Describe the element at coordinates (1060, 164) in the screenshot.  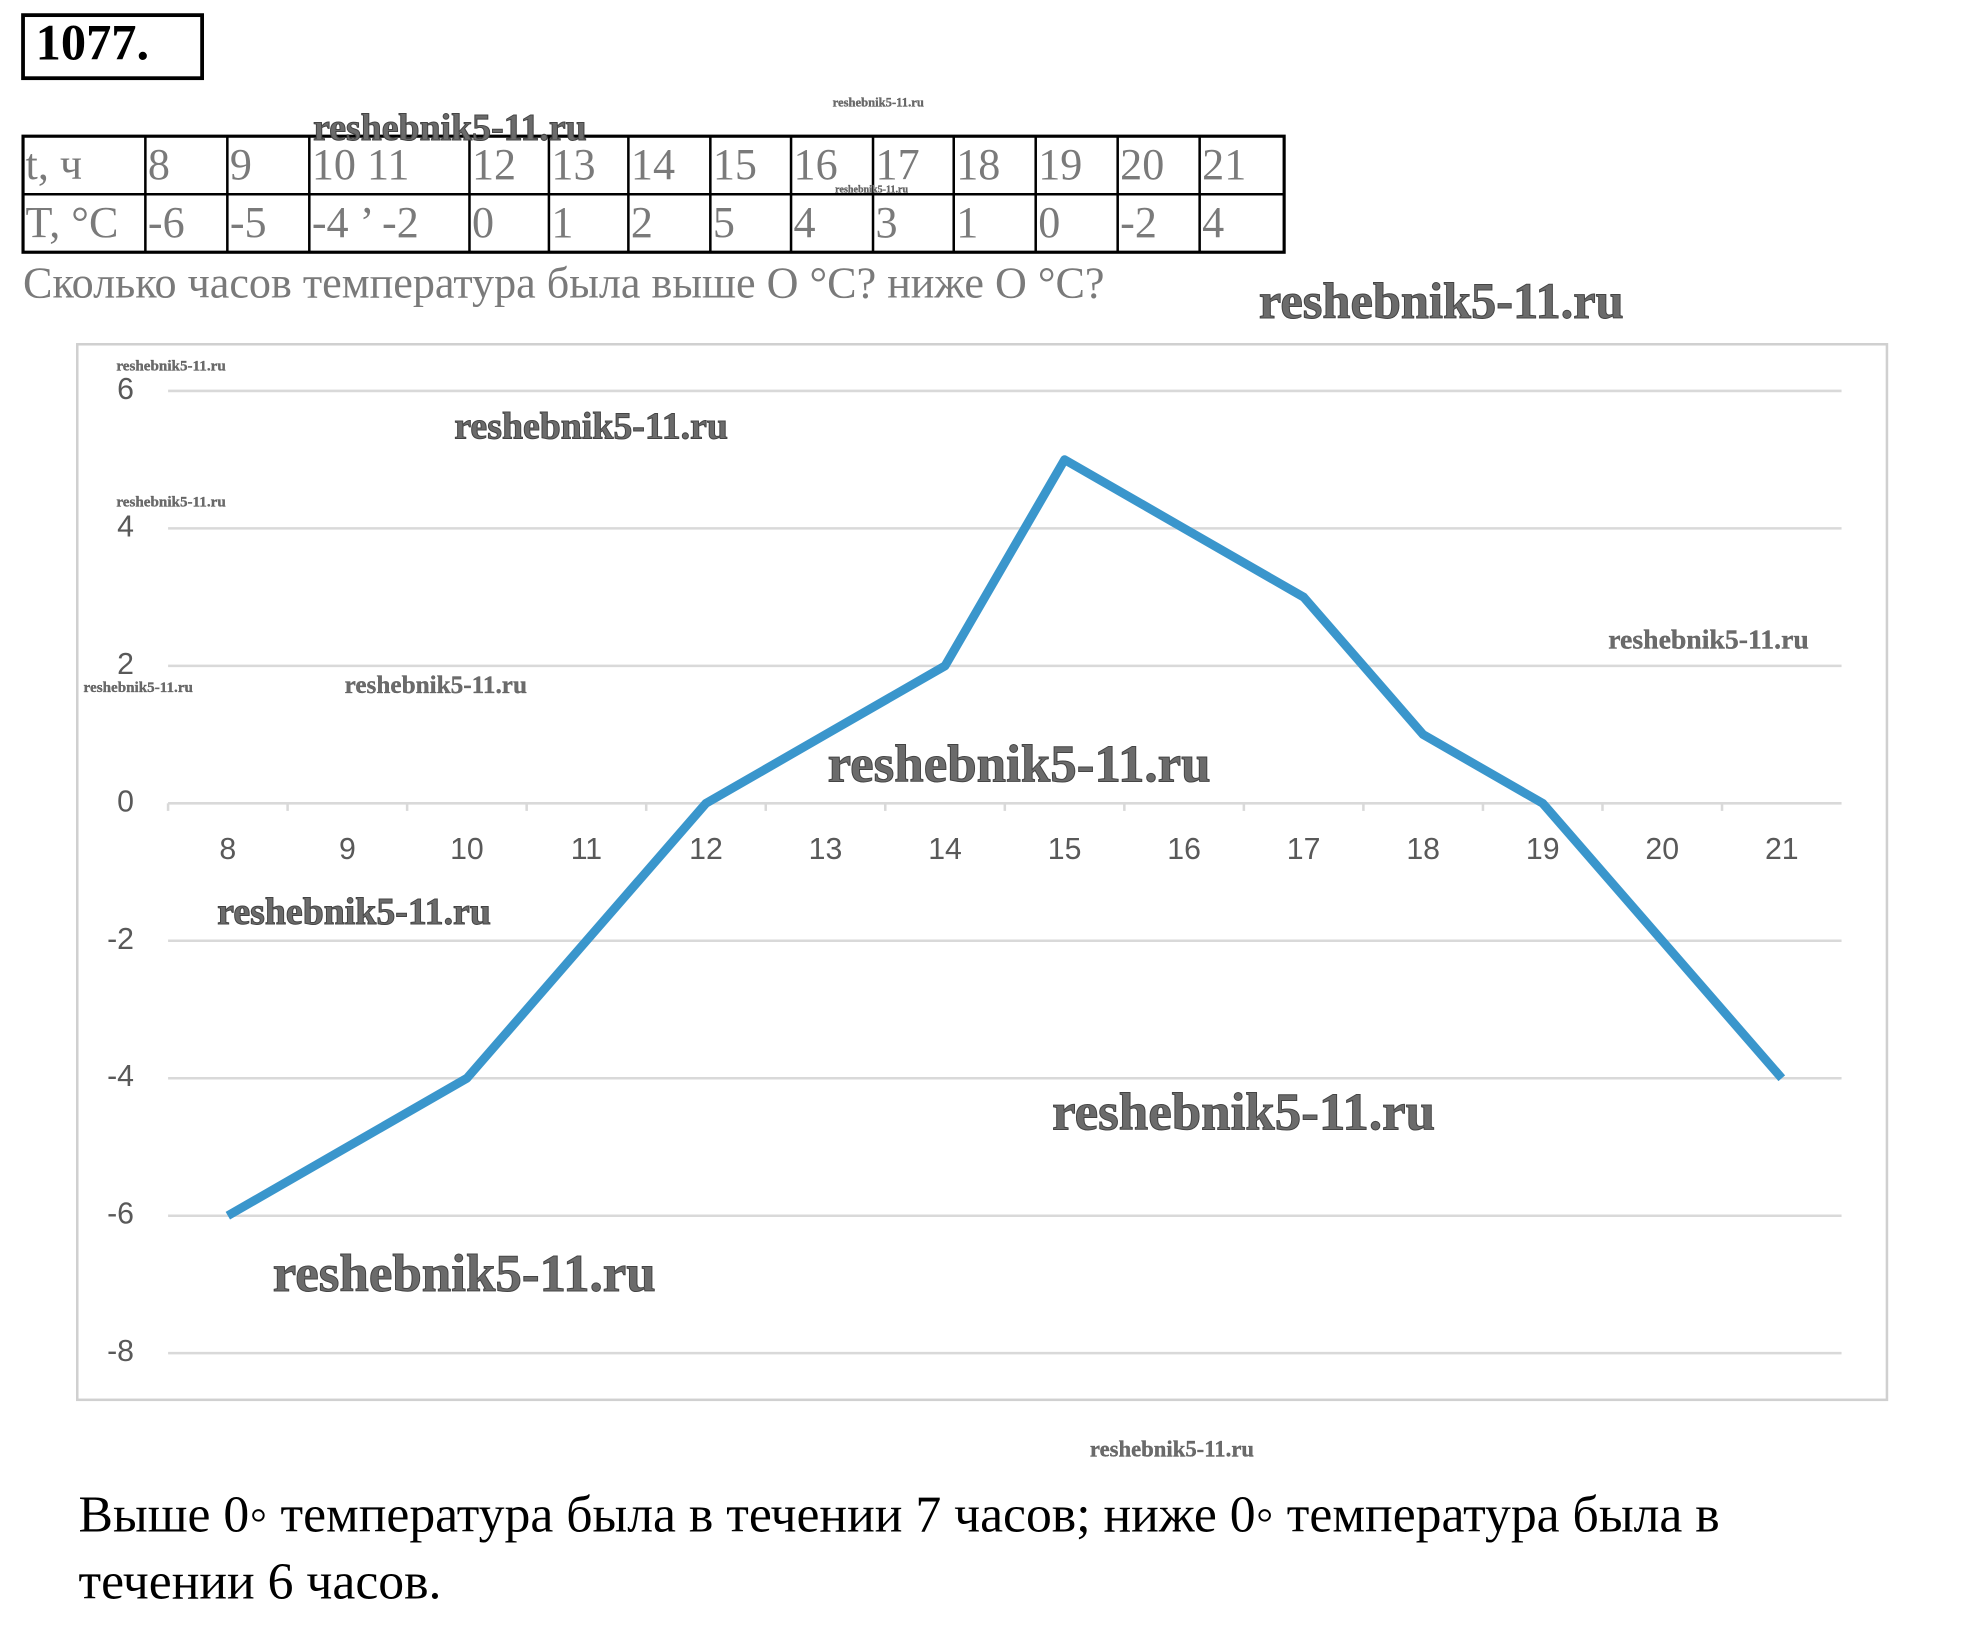
I see `table-cell: 19` at that location.